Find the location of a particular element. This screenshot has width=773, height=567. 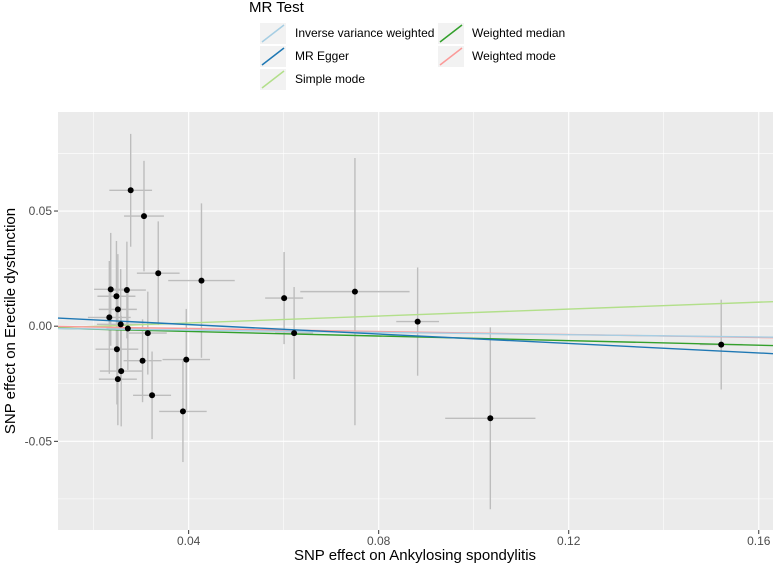

legend-entry-weighted-mode: Weighted mode is located at coordinates (497, 56).